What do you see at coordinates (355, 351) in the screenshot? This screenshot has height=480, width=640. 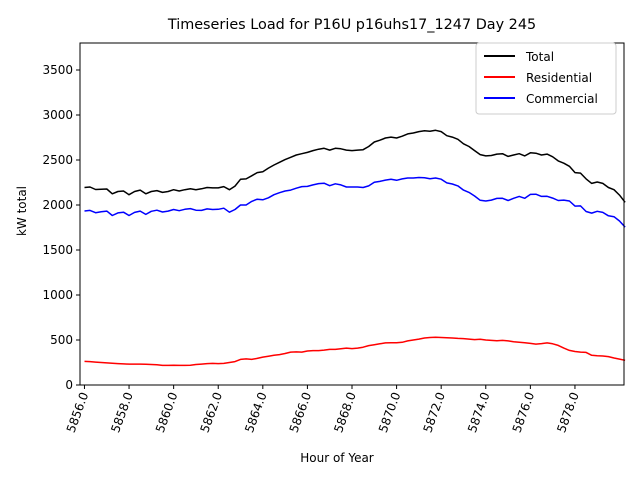 I see `series-line-residential` at bounding box center [355, 351].